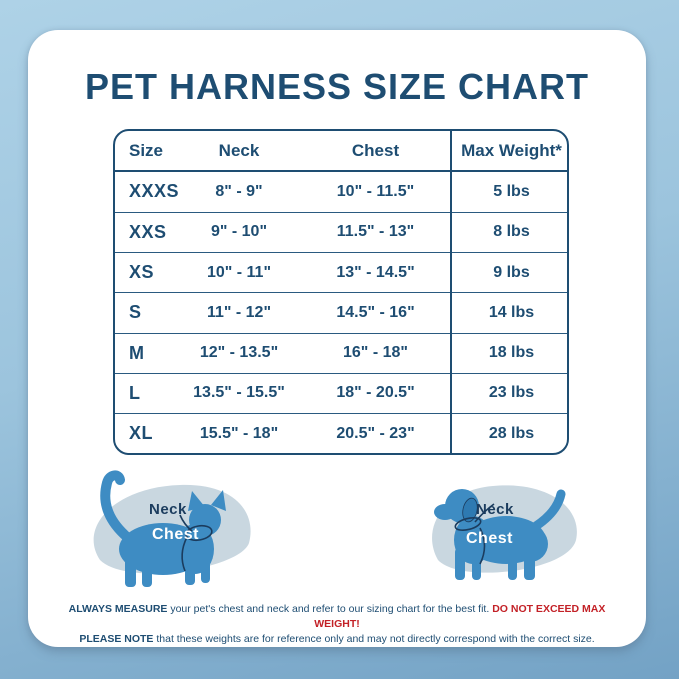 This screenshot has height=679, width=679. I want to click on max-weight-cell: 18 lbs, so click(508, 353).